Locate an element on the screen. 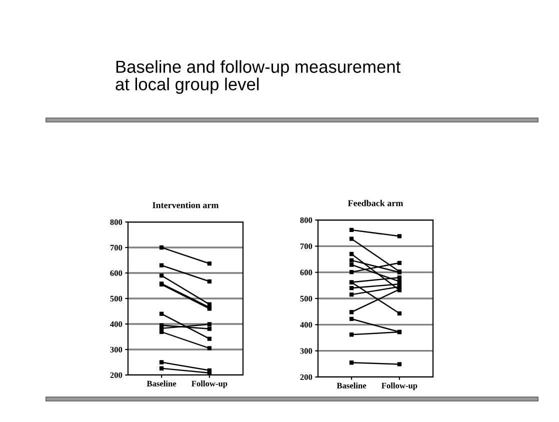 The height and width of the screenshot is (422, 559). text: Baseline and follow-up measurement at local group level is located at coordinates (258, 77).